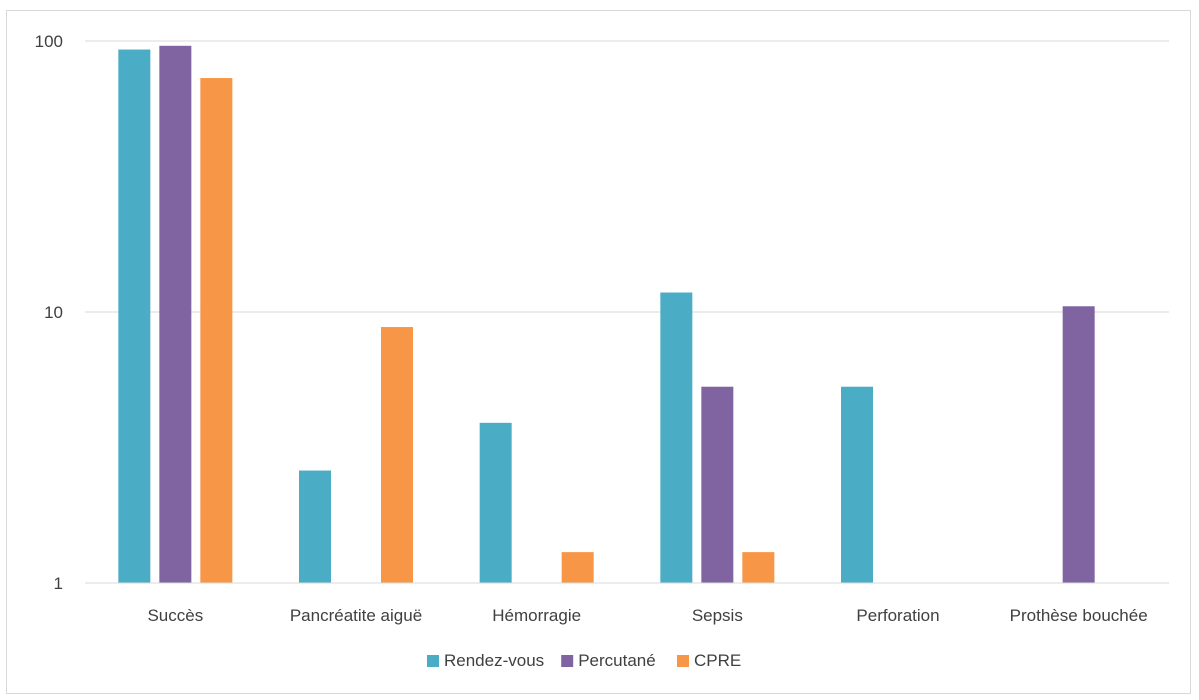 The width and height of the screenshot is (1199, 700). What do you see at coordinates (53, 312) in the screenshot?
I see `y-tick-label: 10` at bounding box center [53, 312].